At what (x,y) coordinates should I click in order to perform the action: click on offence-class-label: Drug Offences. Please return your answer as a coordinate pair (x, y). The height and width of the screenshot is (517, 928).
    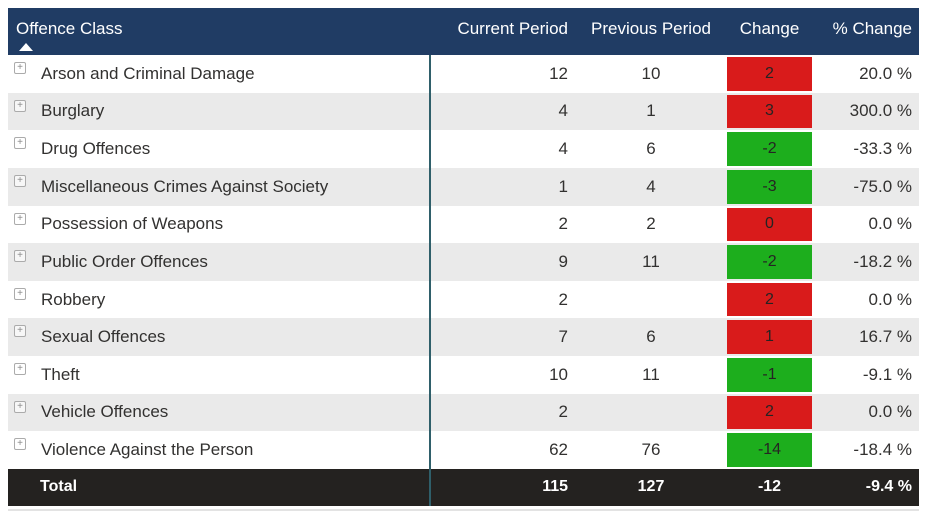
    Looking at the image, I should click on (96, 149).